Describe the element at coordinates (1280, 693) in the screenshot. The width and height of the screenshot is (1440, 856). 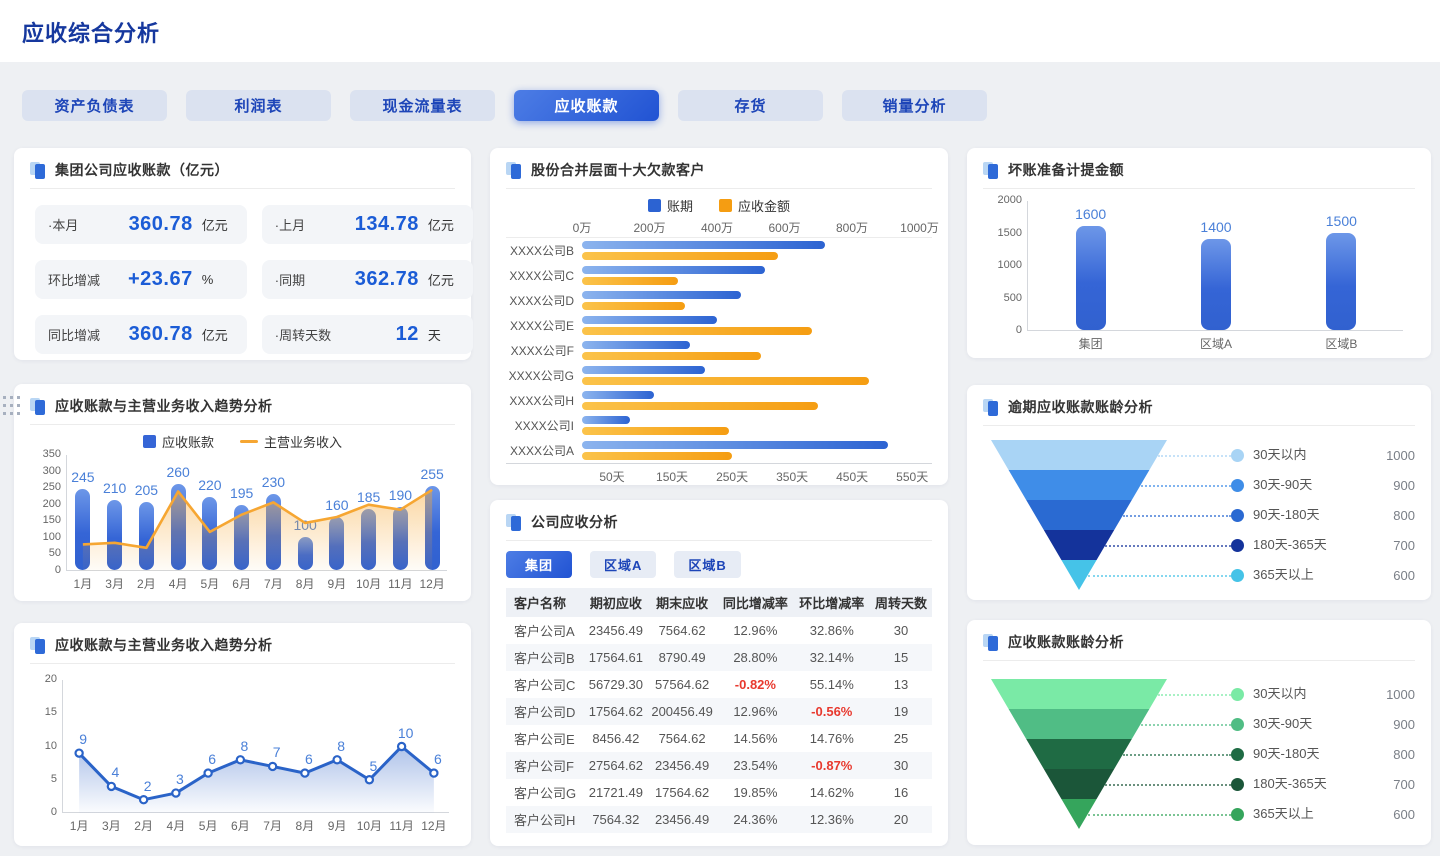
I see `funnel-legend-label: 30天以内` at that location.